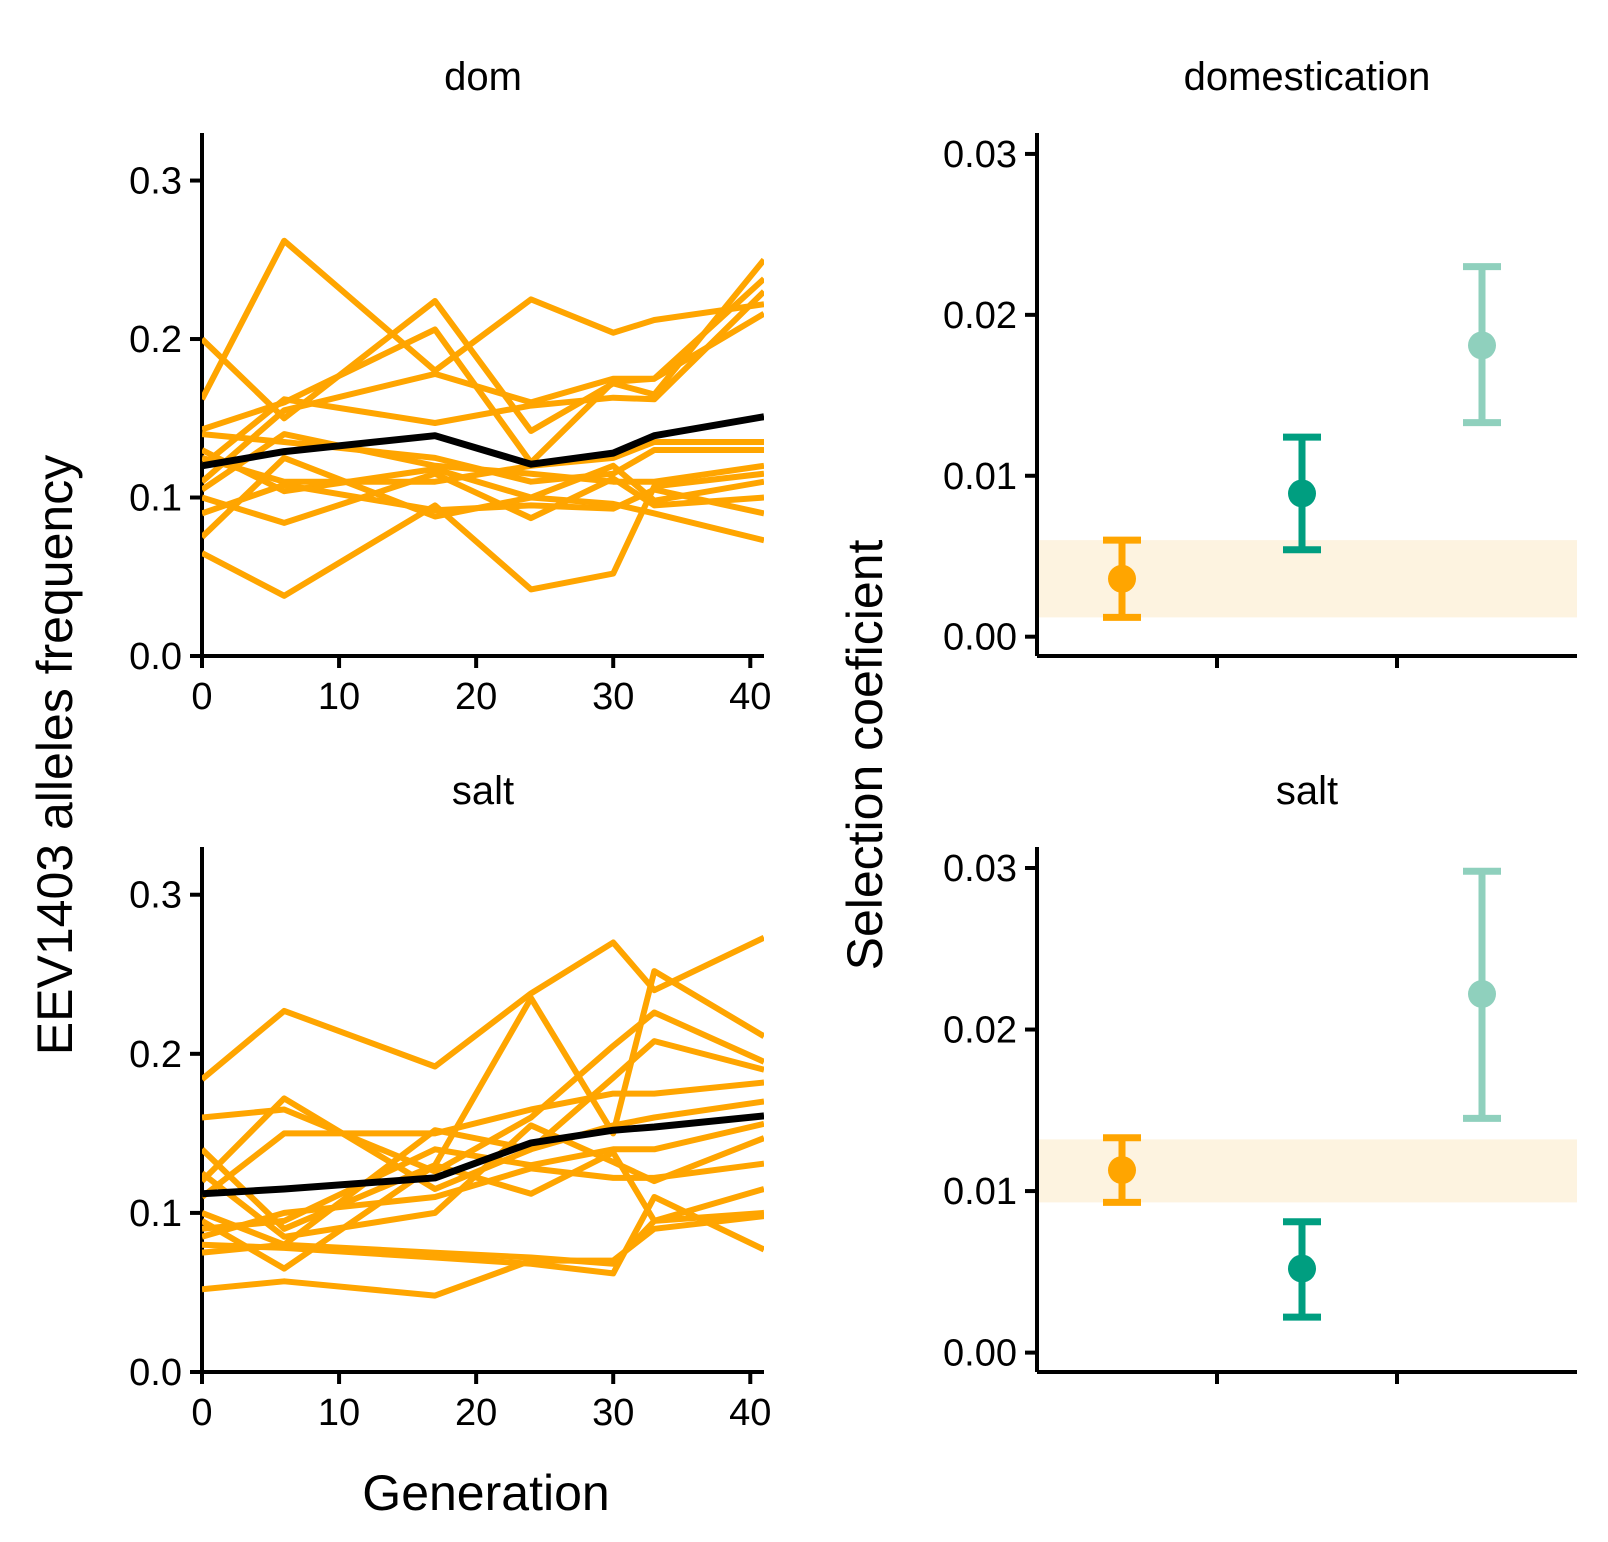  I want to click on y-axis-title-left: EEV1403 alleles frequency, so click(55, 755).